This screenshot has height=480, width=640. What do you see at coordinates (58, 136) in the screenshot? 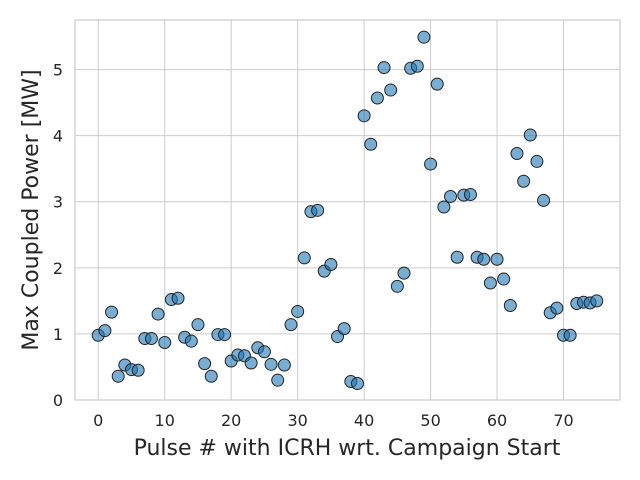
I see `y-tick-label: 4` at bounding box center [58, 136].